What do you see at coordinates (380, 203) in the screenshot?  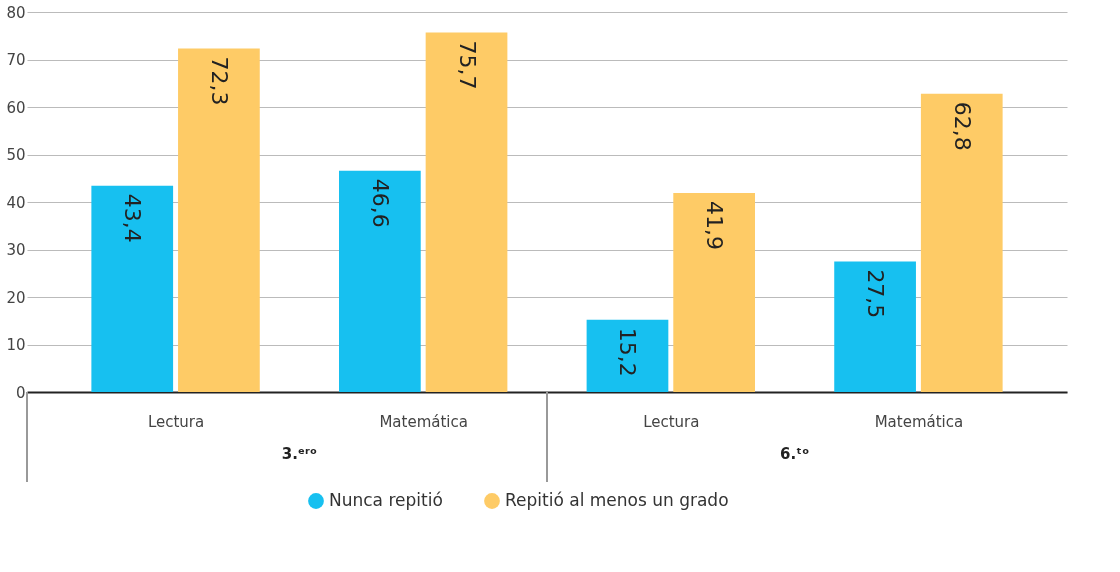 I see `data-label: 46,6` at bounding box center [380, 203].